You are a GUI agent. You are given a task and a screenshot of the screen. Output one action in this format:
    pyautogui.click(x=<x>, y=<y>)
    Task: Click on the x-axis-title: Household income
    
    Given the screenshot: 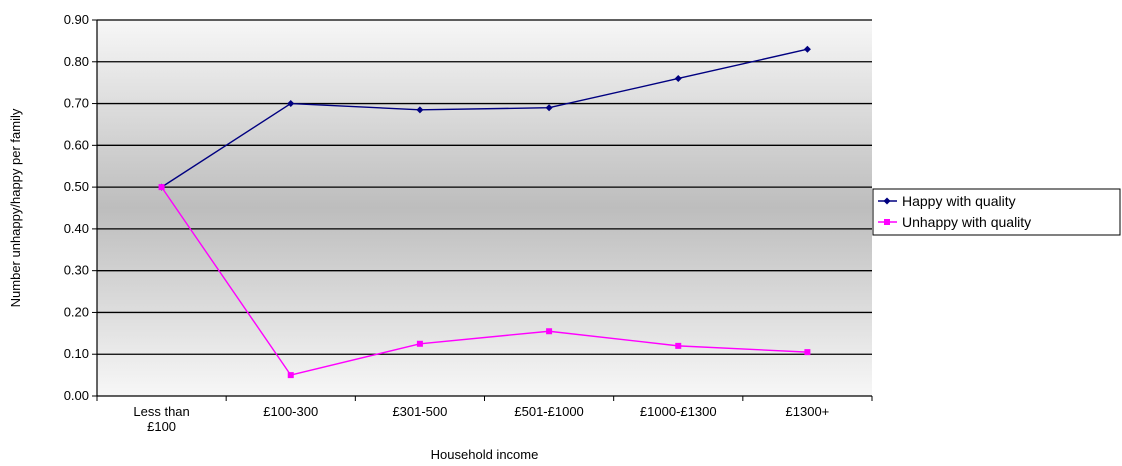 What is the action you would take?
    pyautogui.click(x=485, y=454)
    